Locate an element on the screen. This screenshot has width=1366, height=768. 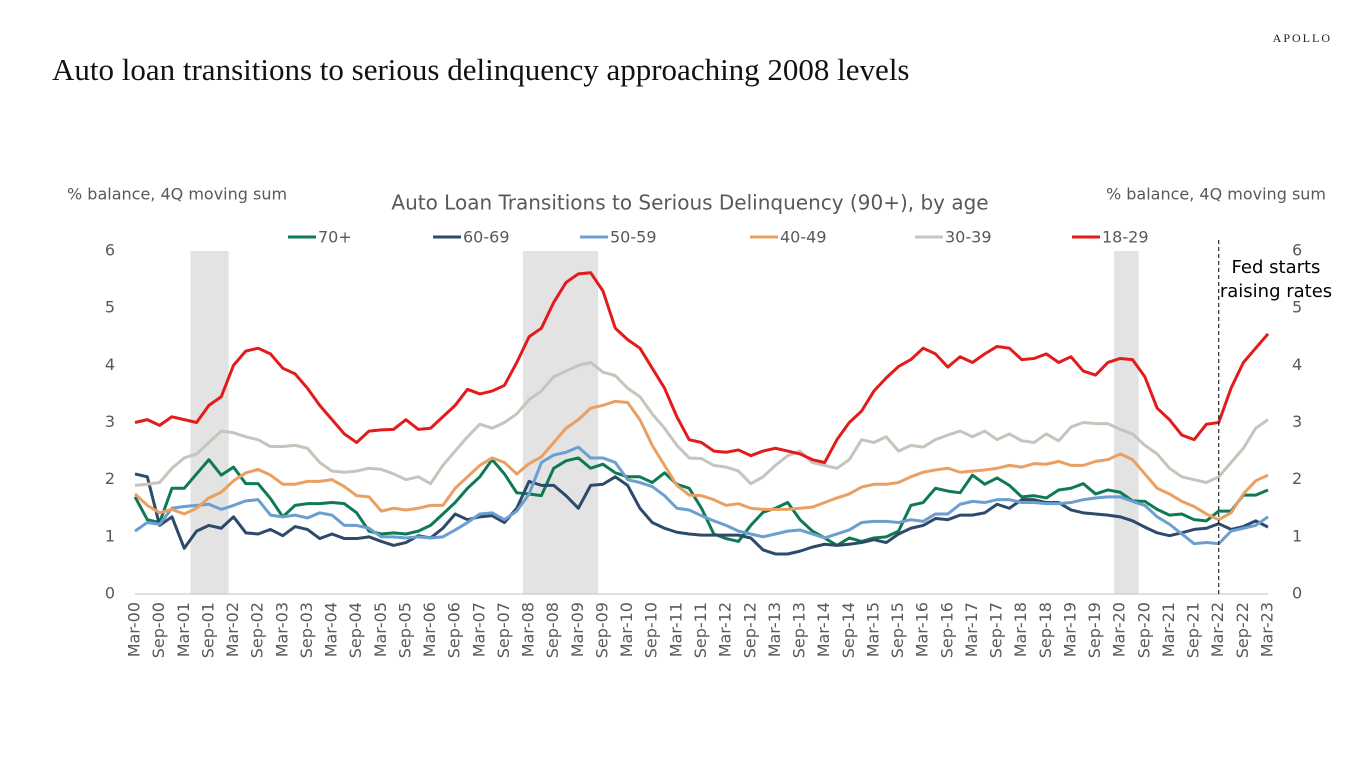
x-tick-label: Sep-00 is located at coordinates (158, 630).